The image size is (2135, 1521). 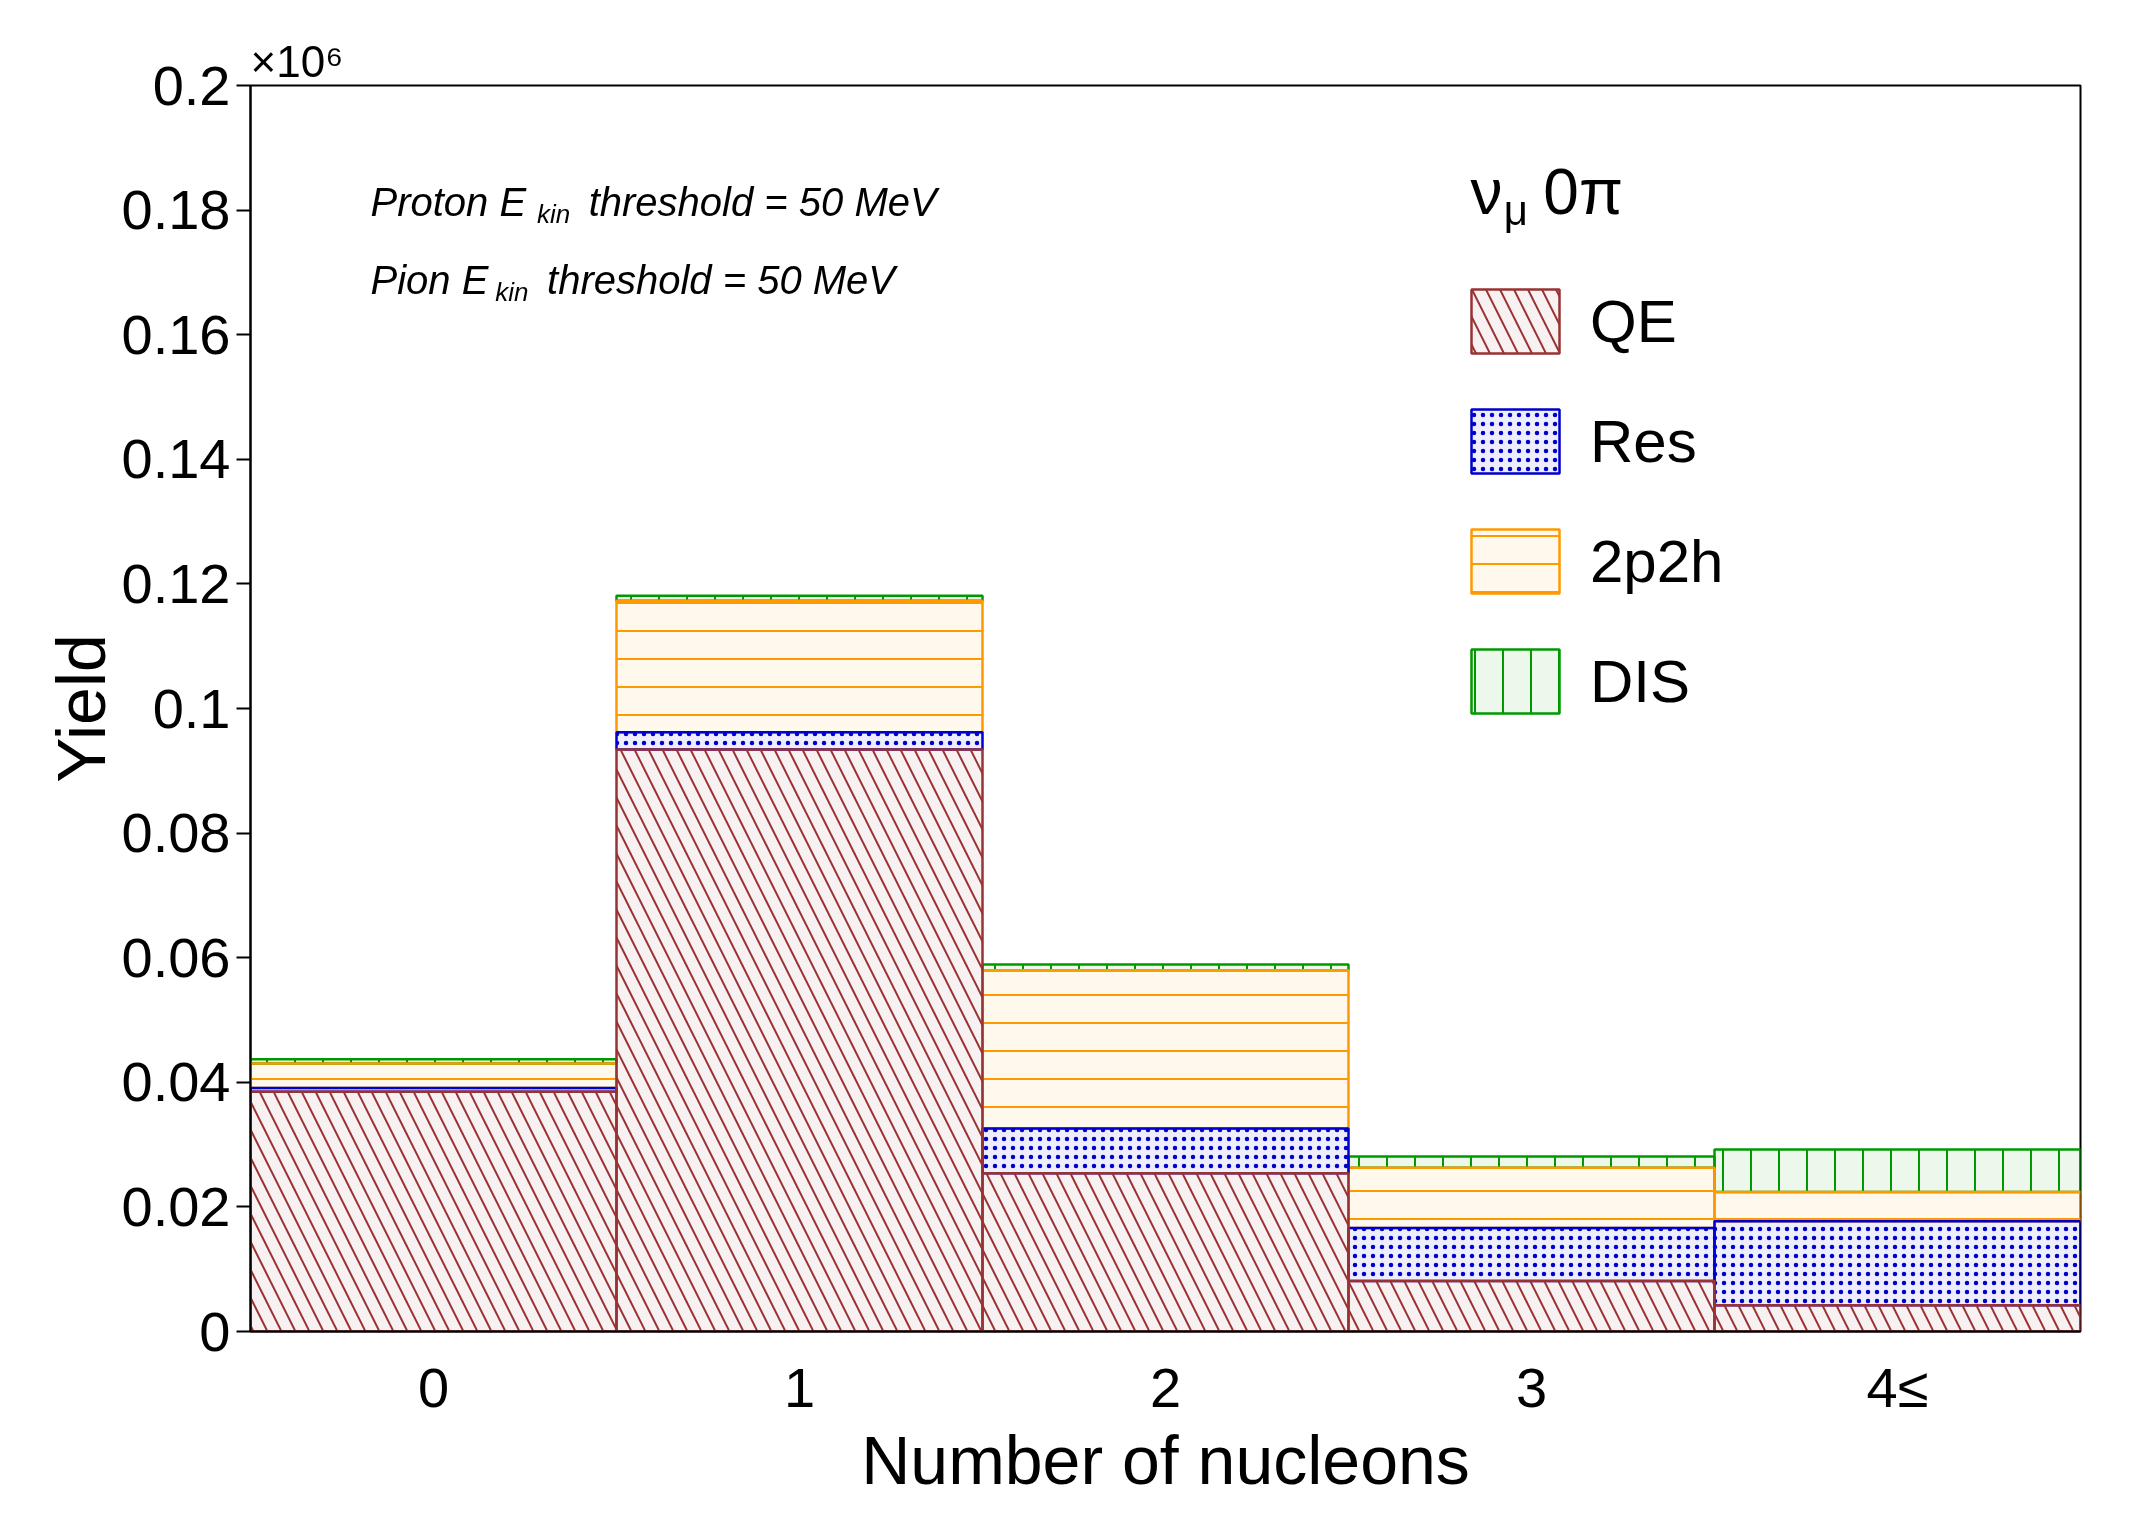 What do you see at coordinates (176, 1206) in the screenshot?
I see `y-tick-label: 0.02` at bounding box center [176, 1206].